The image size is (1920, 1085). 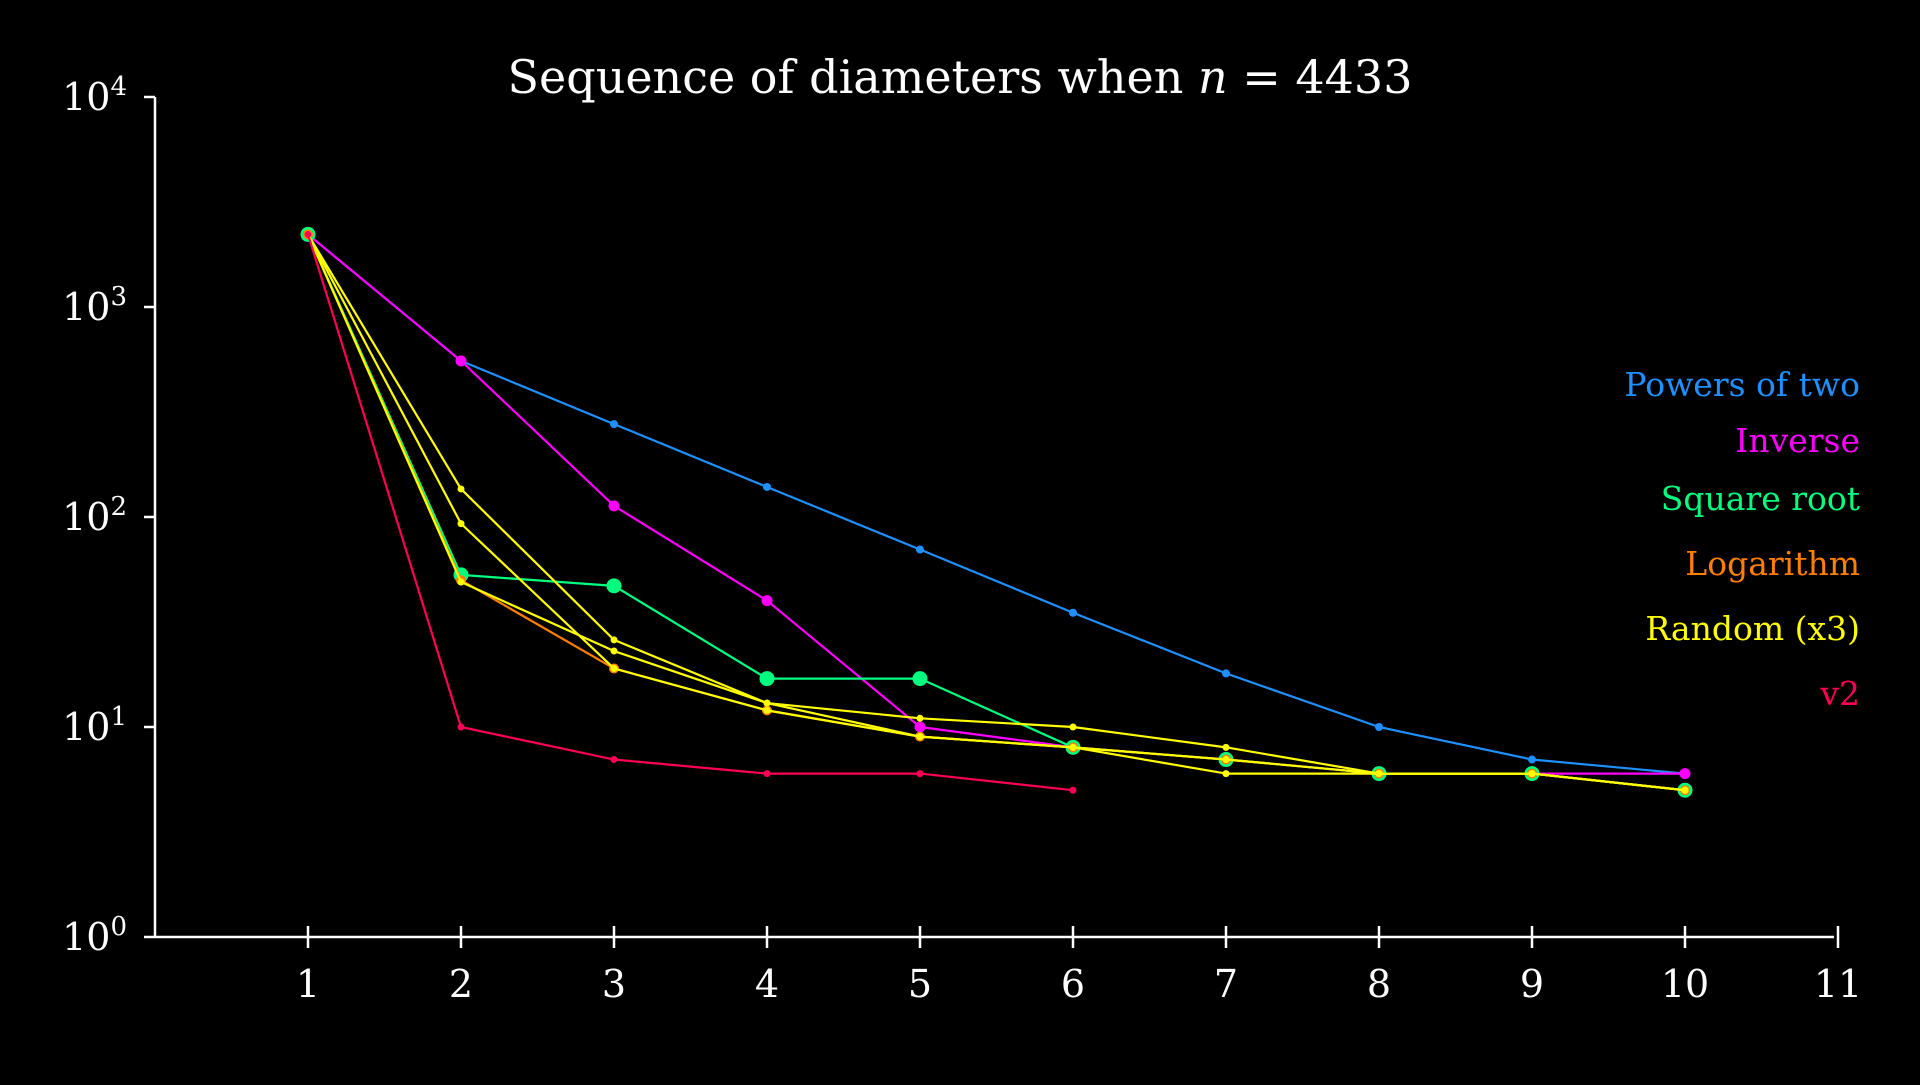 I want to click on legend-item: Logarithm, so click(x=1772, y=563).